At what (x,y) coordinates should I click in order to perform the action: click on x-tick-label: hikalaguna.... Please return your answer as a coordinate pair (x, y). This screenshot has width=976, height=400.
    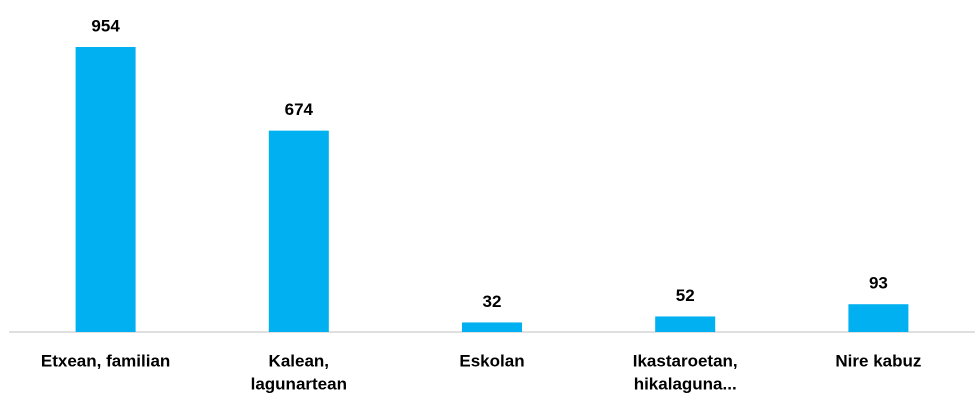
    Looking at the image, I should click on (685, 383).